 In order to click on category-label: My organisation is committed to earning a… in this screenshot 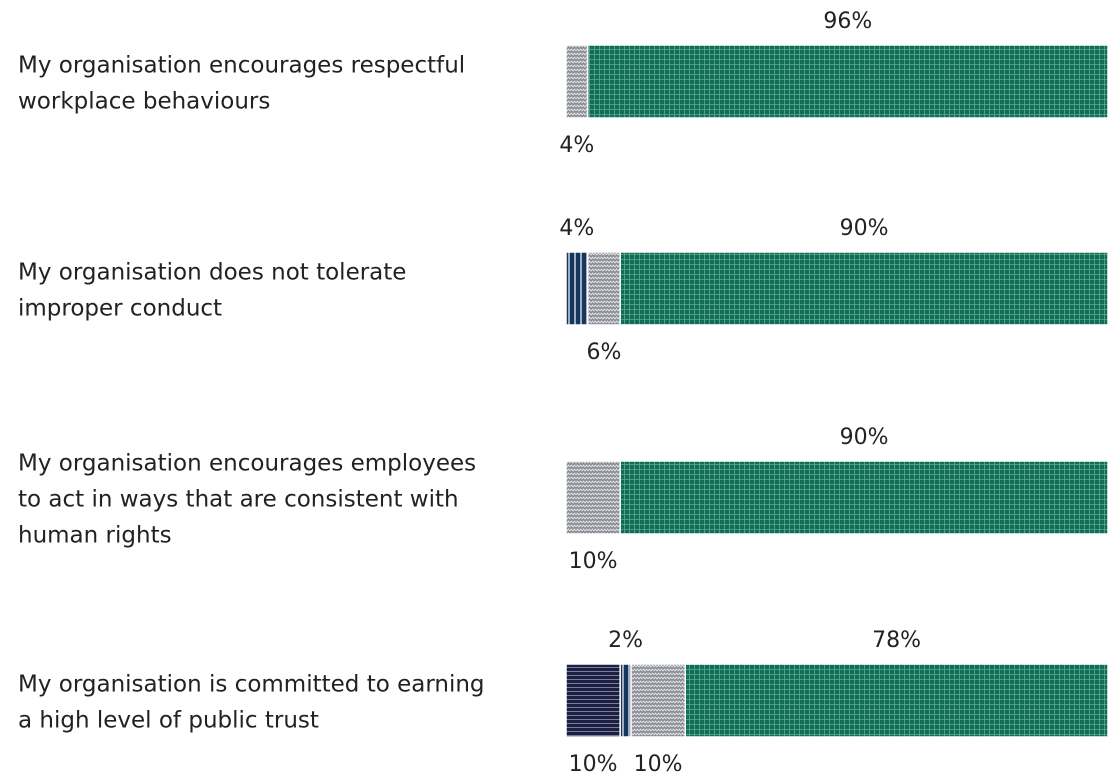, I will do `click(251, 703)`.